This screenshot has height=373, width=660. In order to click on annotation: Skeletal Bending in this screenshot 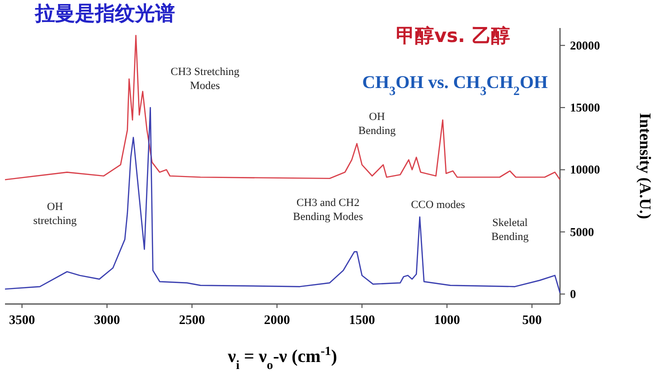, I will do `click(510, 230)`.